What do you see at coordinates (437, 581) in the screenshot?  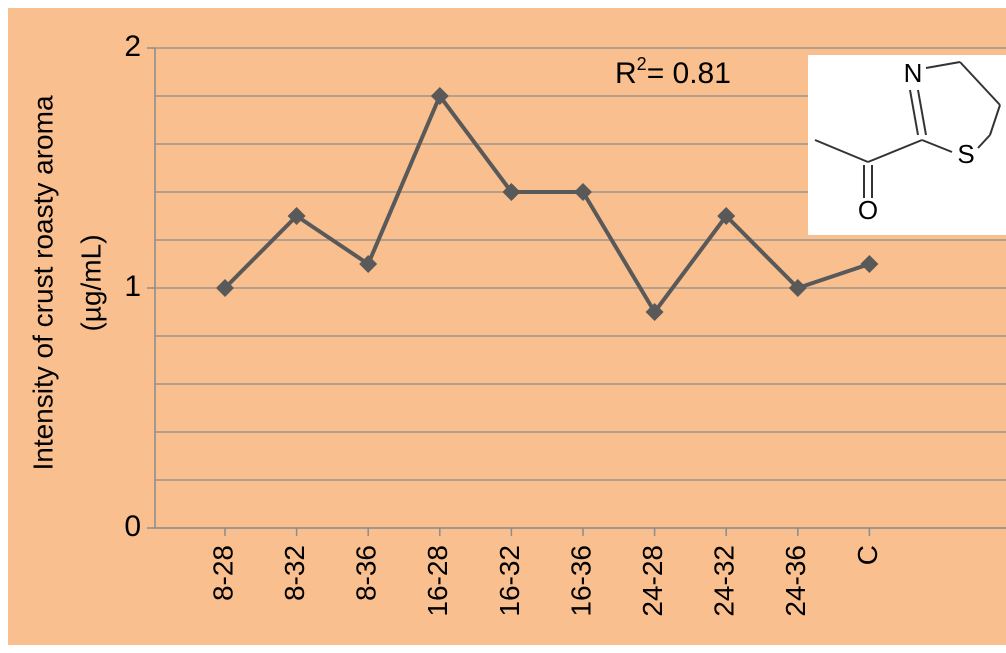 I see `x-tick-label: 16-28` at bounding box center [437, 581].